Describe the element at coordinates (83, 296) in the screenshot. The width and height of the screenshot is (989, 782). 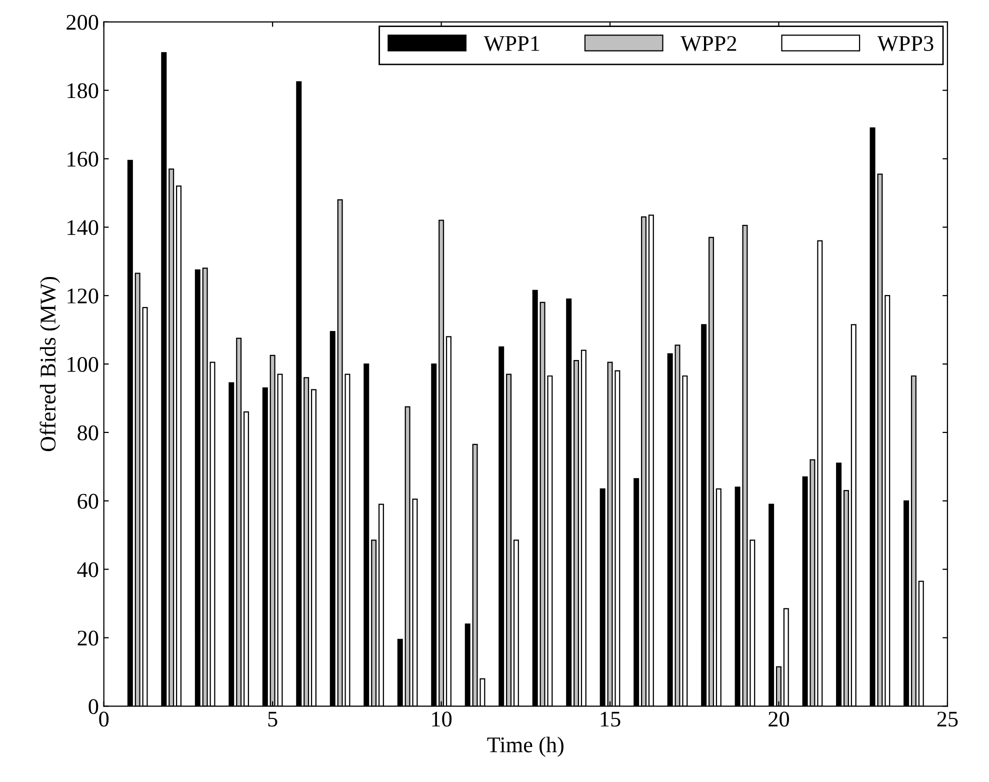
I see `y-tick-label: 120` at that location.